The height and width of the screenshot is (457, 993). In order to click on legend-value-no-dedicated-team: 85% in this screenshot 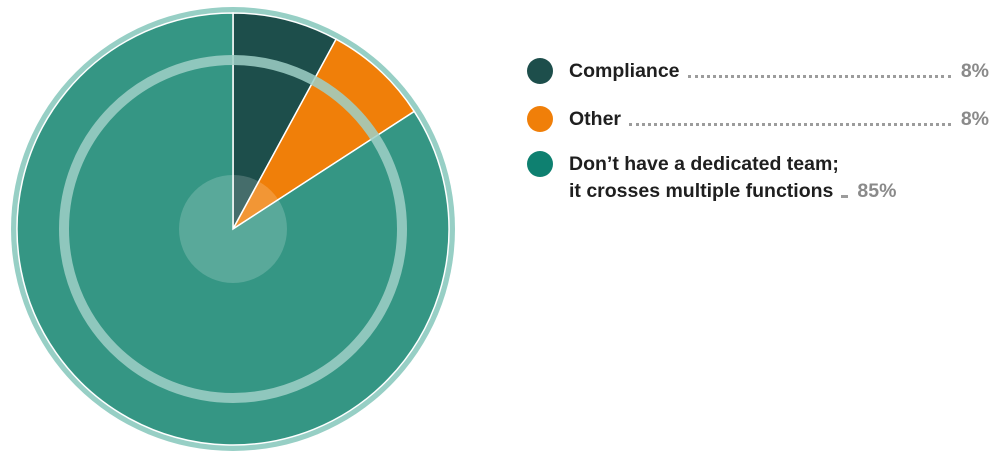, I will do `click(877, 191)`.